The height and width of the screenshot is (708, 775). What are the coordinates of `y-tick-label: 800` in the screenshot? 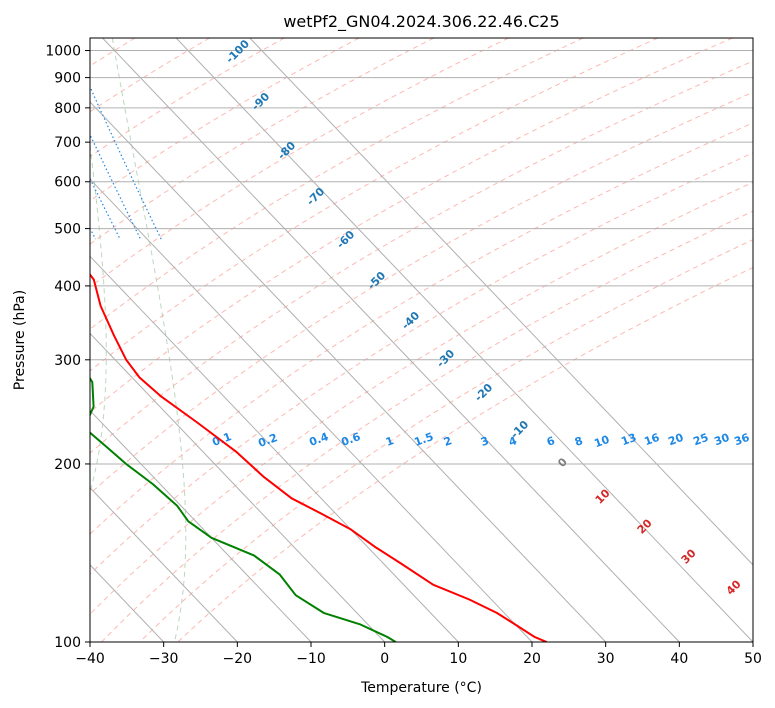 It's located at (67, 109).